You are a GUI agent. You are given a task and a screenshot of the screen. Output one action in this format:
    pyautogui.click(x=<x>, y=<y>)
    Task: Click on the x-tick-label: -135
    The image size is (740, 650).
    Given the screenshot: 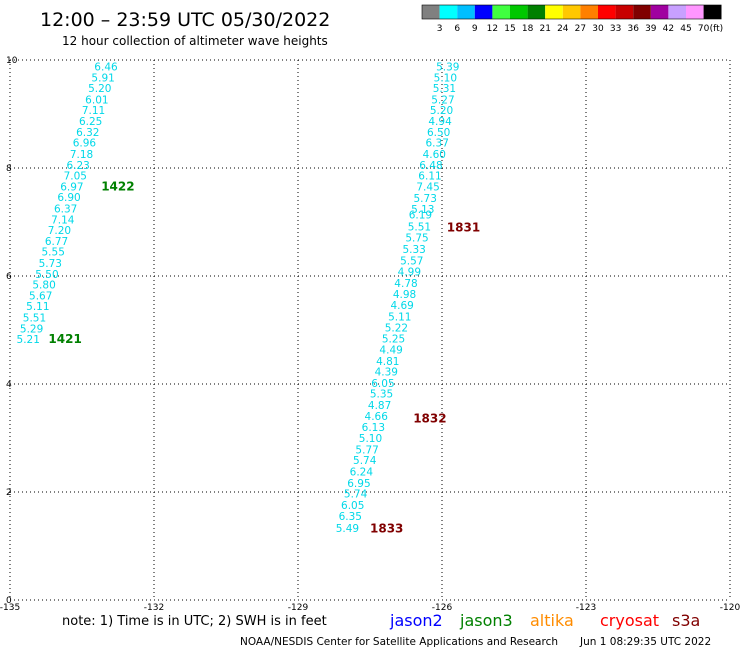 What is the action you would take?
    pyautogui.click(x=10, y=608)
    